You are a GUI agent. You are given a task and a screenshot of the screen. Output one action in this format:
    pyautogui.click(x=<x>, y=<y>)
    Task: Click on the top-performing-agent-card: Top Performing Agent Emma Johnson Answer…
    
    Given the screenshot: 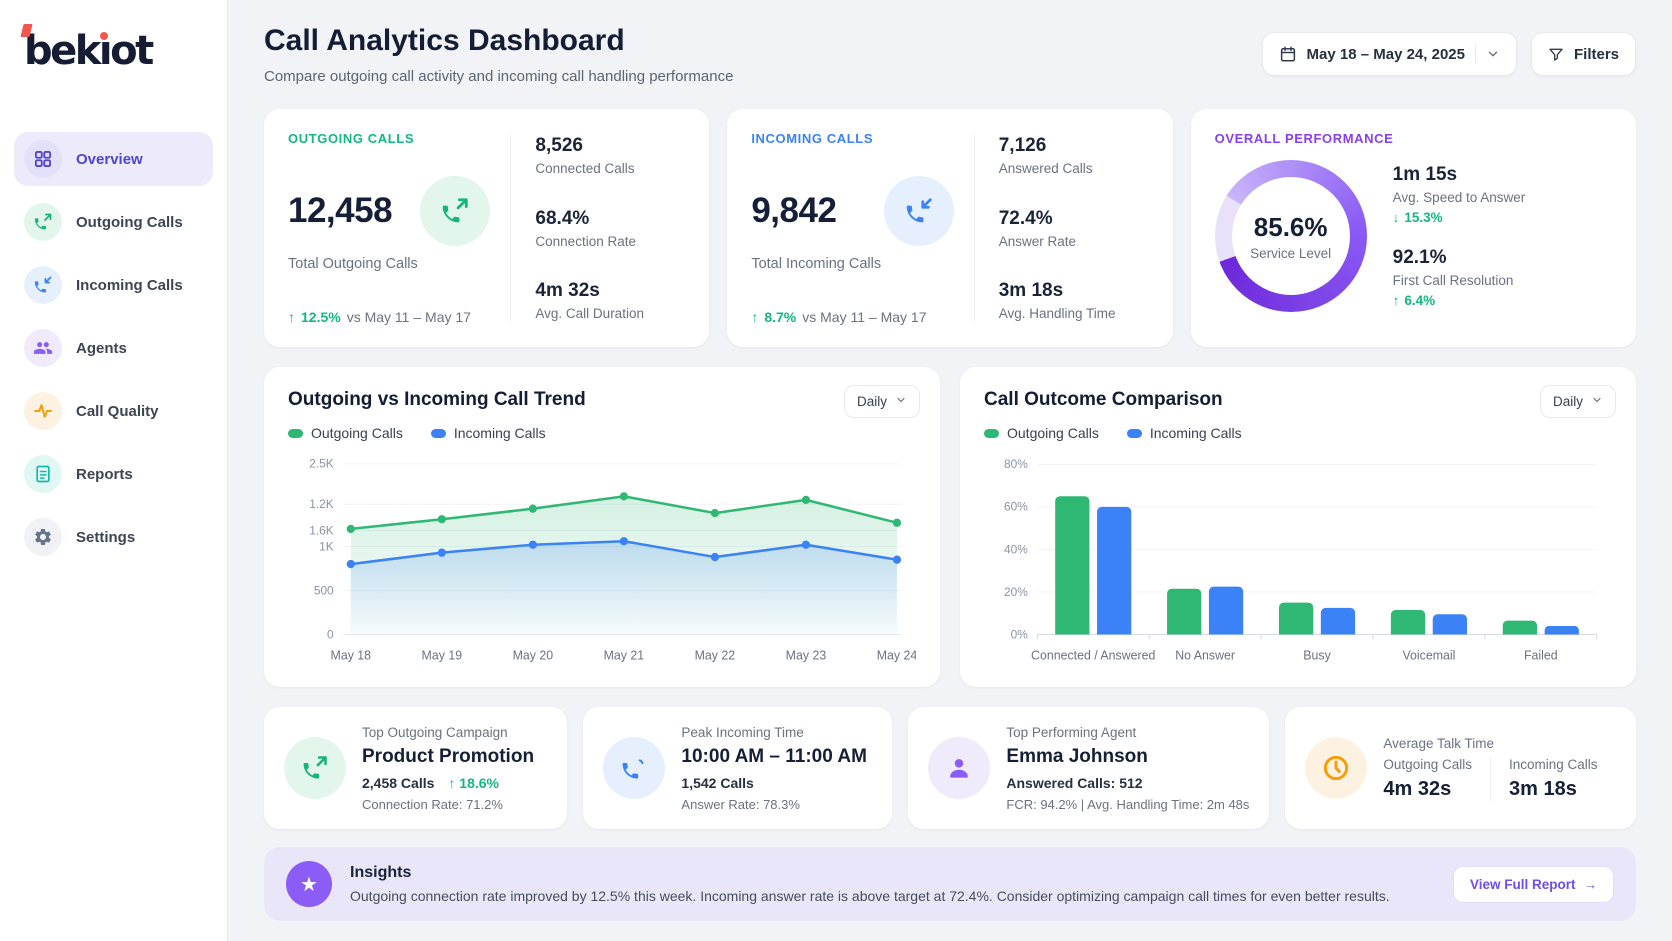 What is the action you would take?
    pyautogui.click(x=1089, y=768)
    